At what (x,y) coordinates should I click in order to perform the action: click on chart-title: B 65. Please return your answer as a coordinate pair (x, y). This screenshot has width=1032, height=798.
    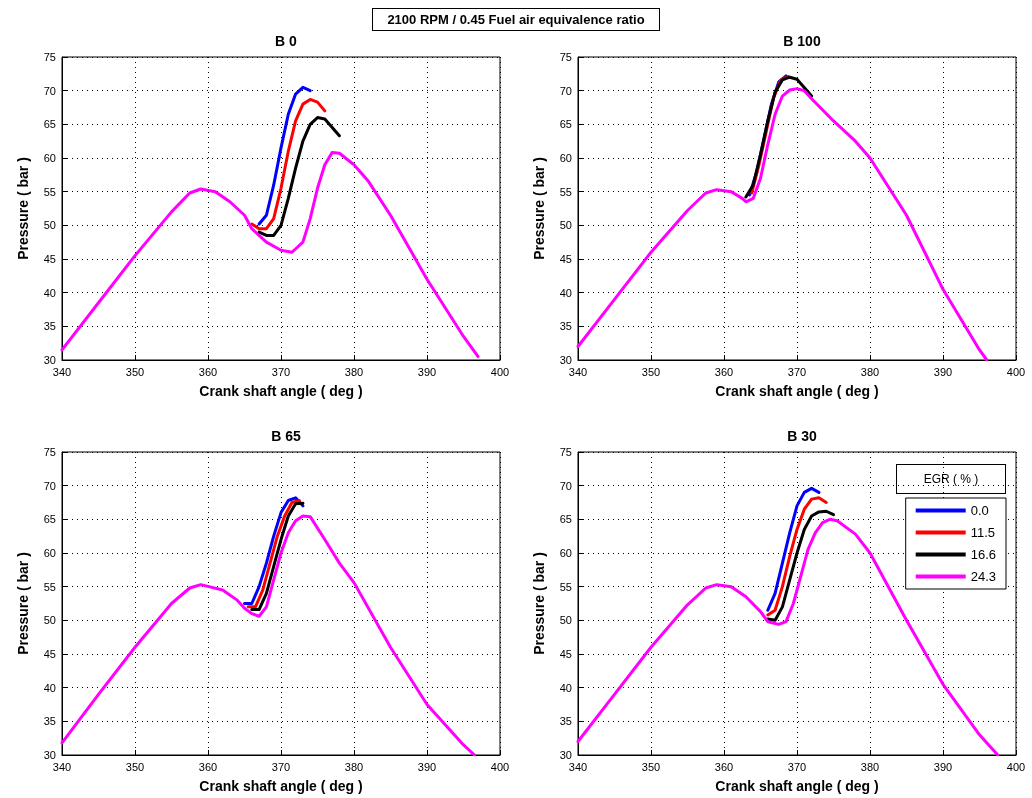
    Looking at the image, I should click on (286, 436).